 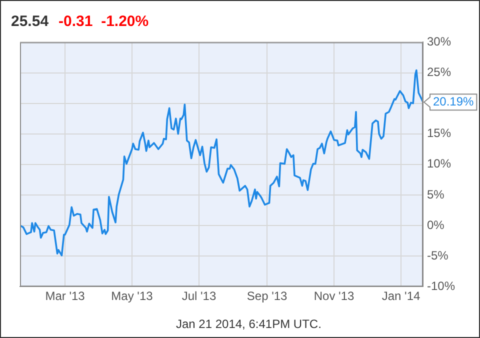 I want to click on chart-title: 25.54, so click(x=30, y=21).